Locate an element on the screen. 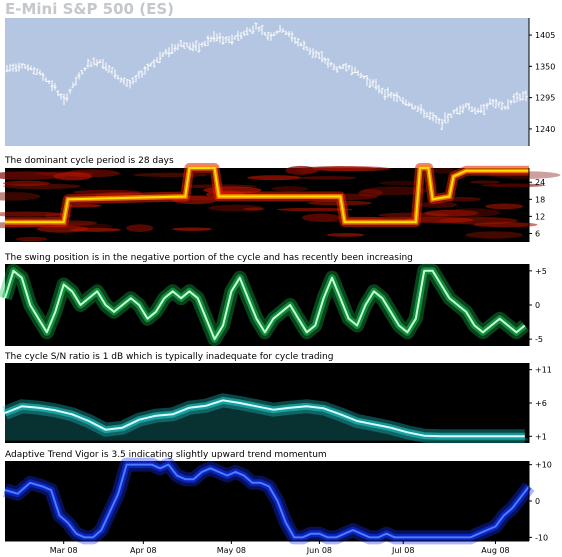 Image resolution: width=562 pixels, height=557 pixels. vigor-tick-label: 0 is located at coordinates (537, 501).